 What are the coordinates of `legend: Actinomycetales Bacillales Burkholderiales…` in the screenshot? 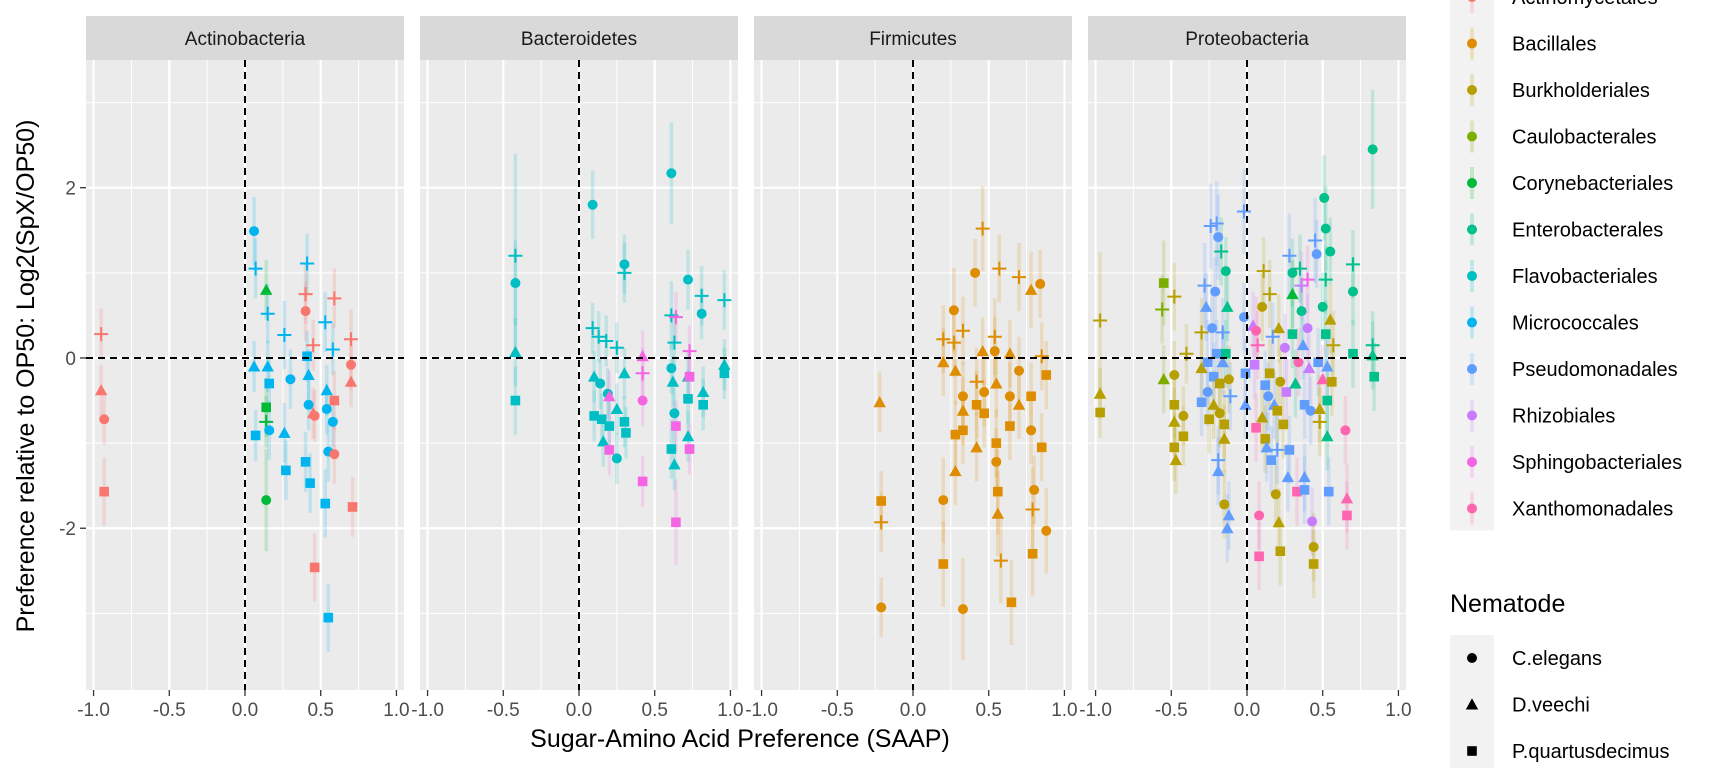 It's located at (1566, 384).